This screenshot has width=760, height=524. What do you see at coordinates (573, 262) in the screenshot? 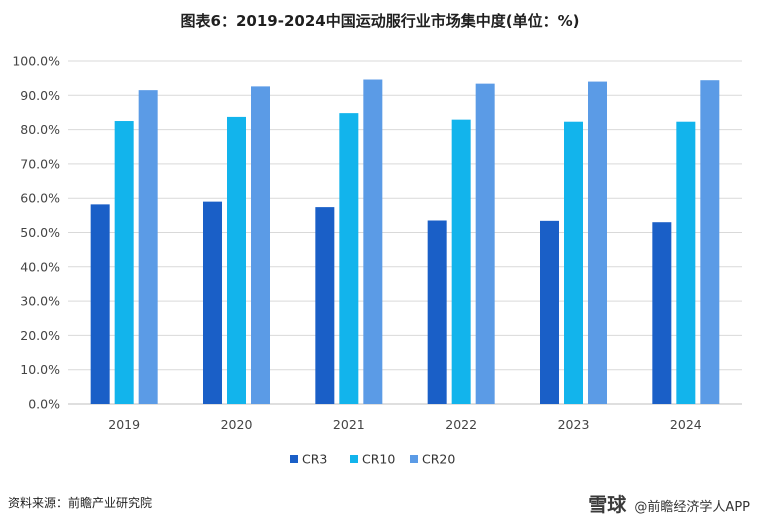
I see `bar-cr10-2023` at bounding box center [573, 262].